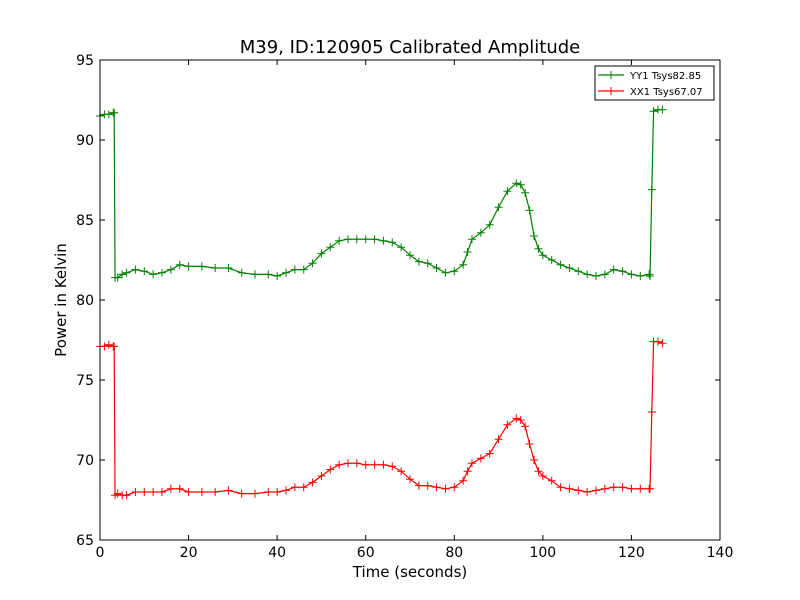  Describe the element at coordinates (410, 47) in the screenshot. I see `chart-title: M39, ID:120905 Calibrated Amplitude` at that location.